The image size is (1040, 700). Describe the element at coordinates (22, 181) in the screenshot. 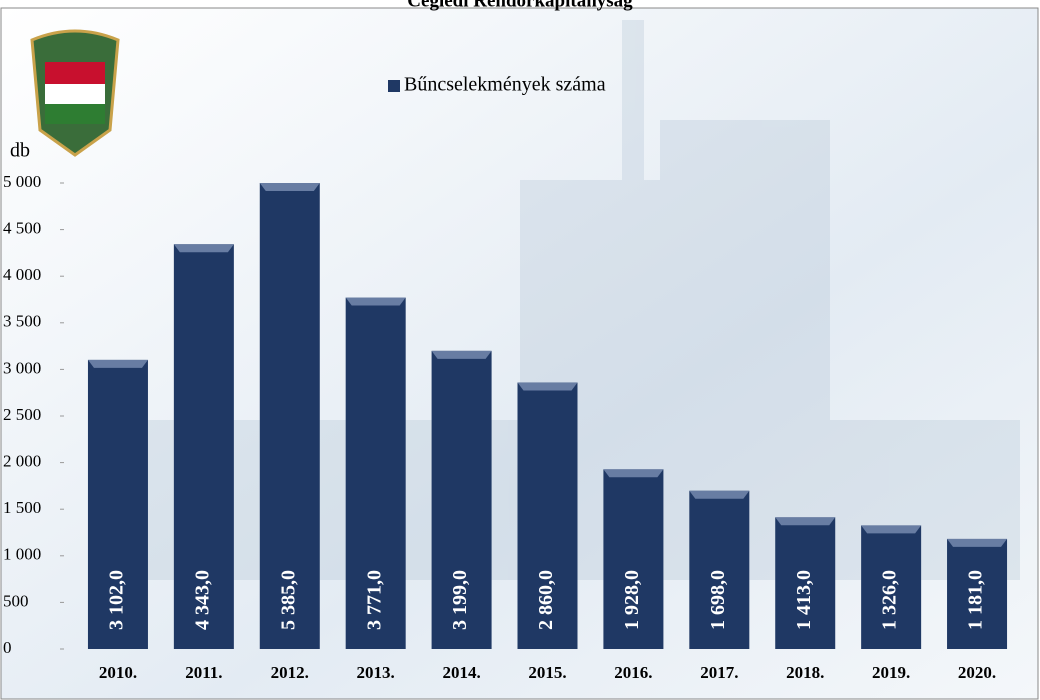

I see `y-tick-label: 5 000` at that location.